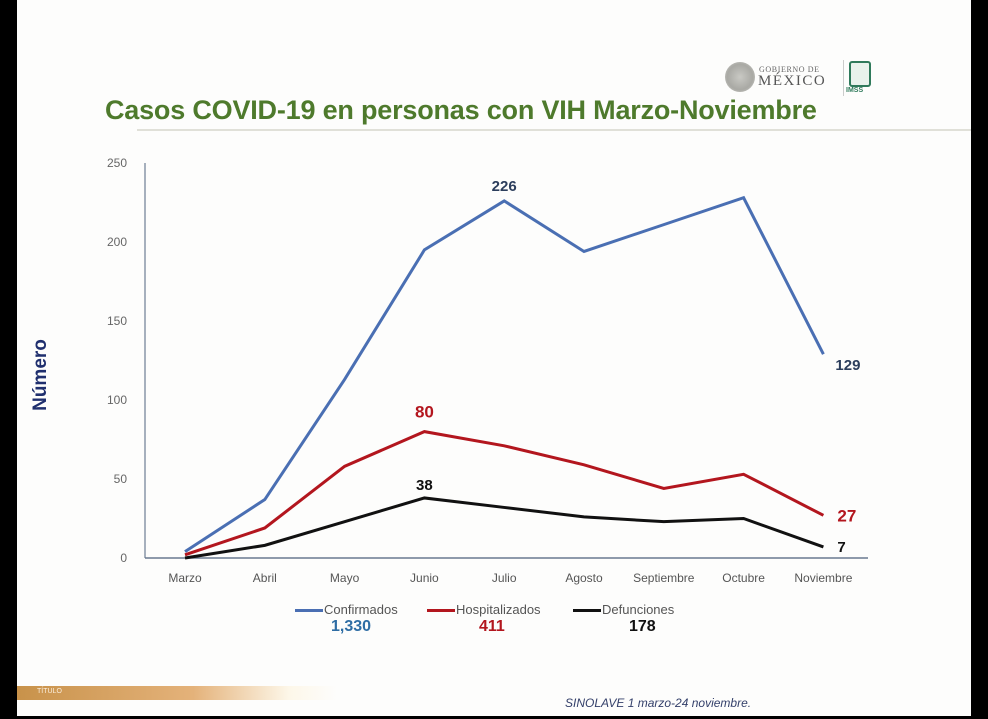  What do you see at coordinates (860, 74) in the screenshot?
I see `imss-logo-icon` at bounding box center [860, 74].